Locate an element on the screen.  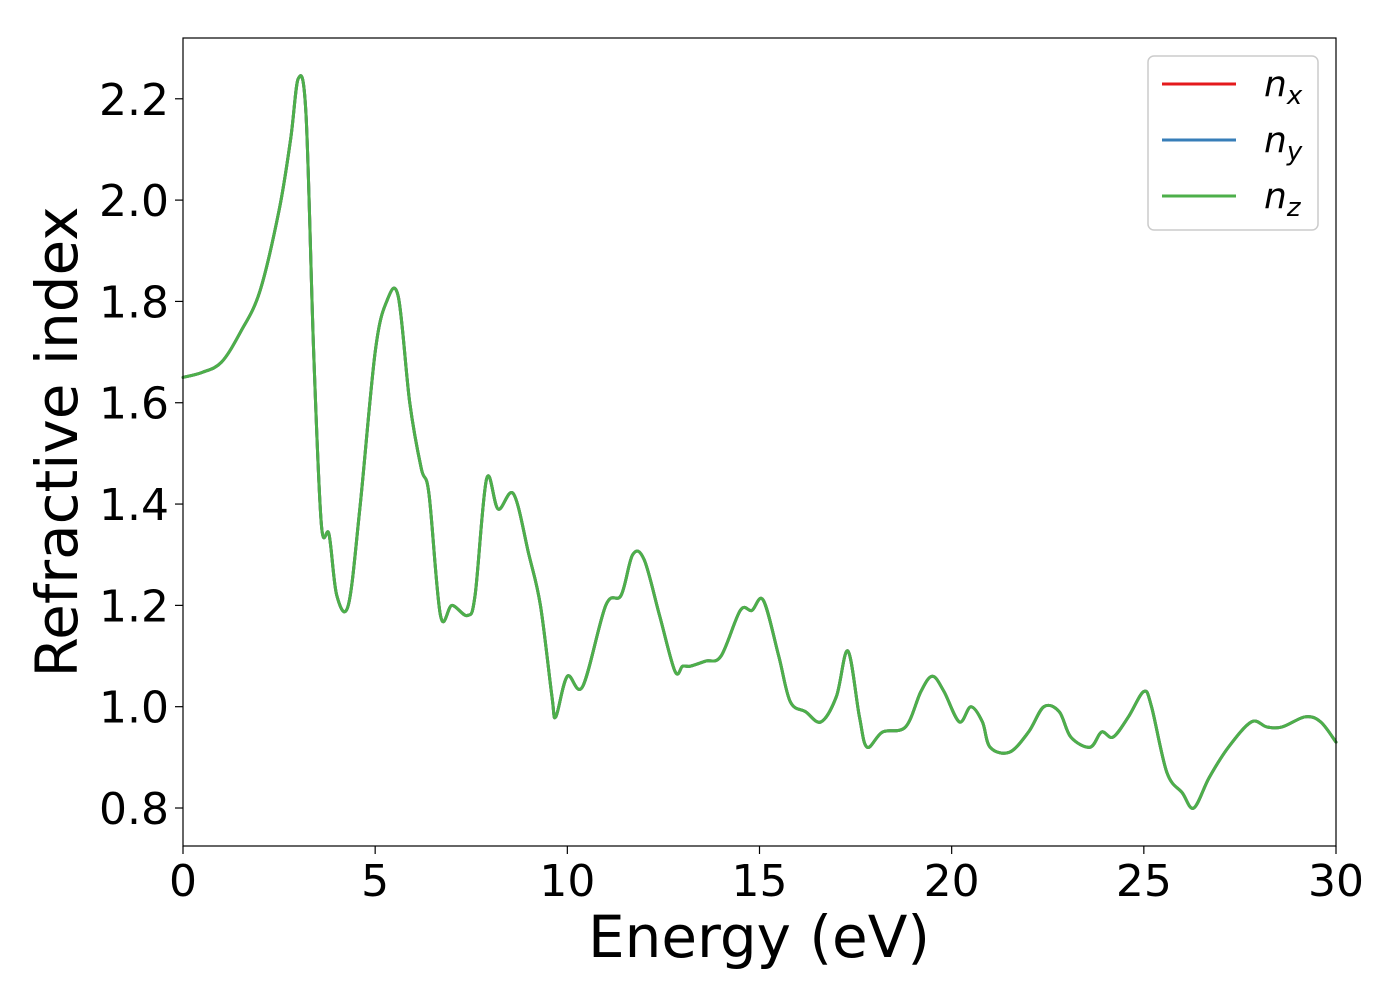
x-axis-label: Energy (eV) is located at coordinates (759, 937).